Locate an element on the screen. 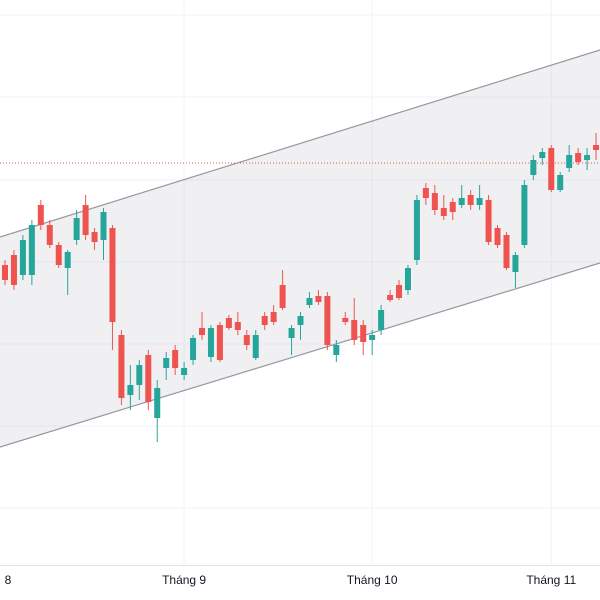  x-tick-label: 8 is located at coordinates (8, 580).